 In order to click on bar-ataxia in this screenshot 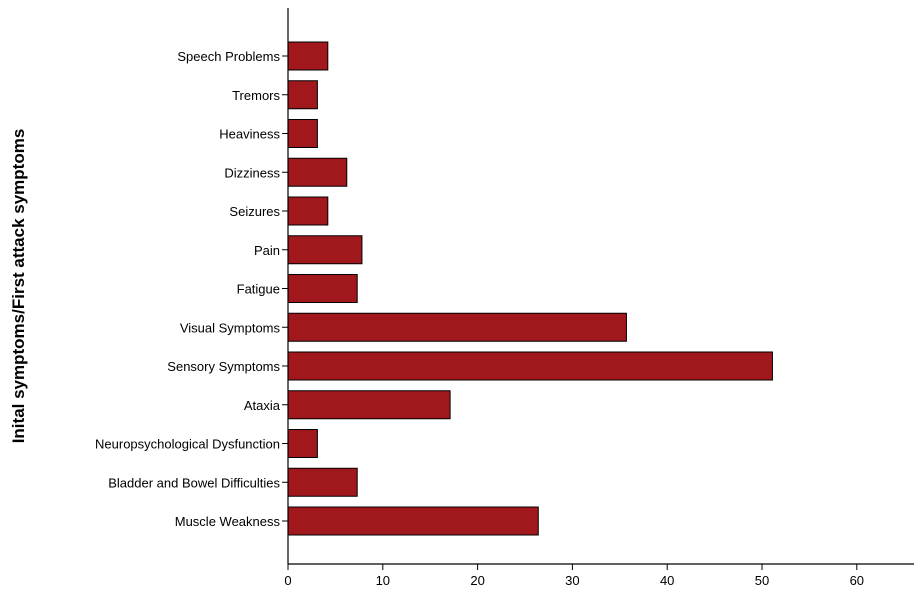, I will do `click(369, 405)`.